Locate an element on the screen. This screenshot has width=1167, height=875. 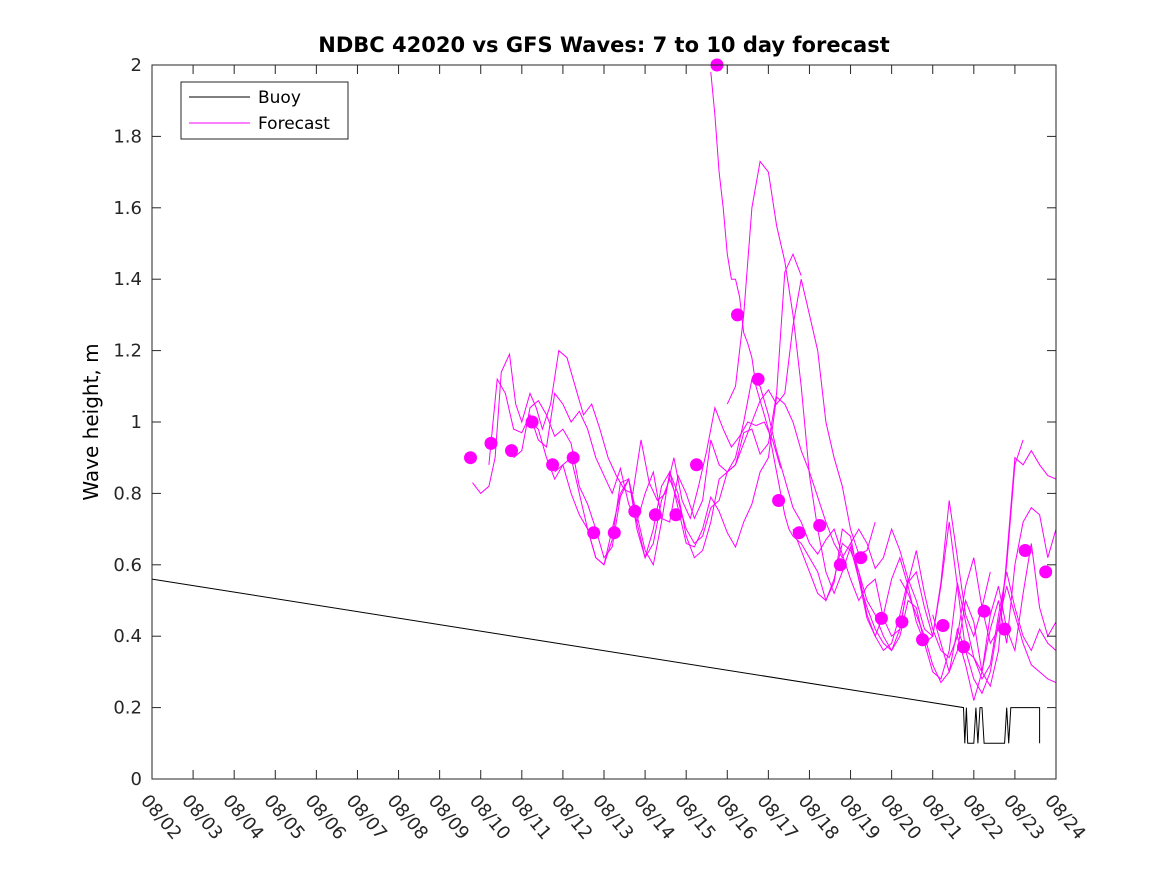
y-tick-label: 1.8 is located at coordinates (127, 136).